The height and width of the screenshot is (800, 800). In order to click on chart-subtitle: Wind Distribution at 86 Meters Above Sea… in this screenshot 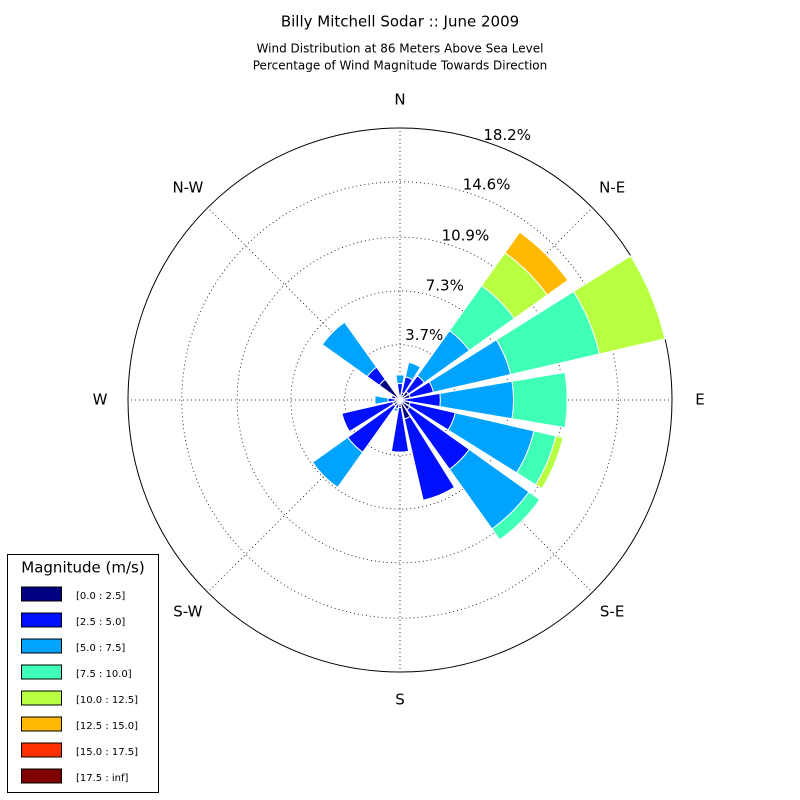, I will do `click(400, 49)`.